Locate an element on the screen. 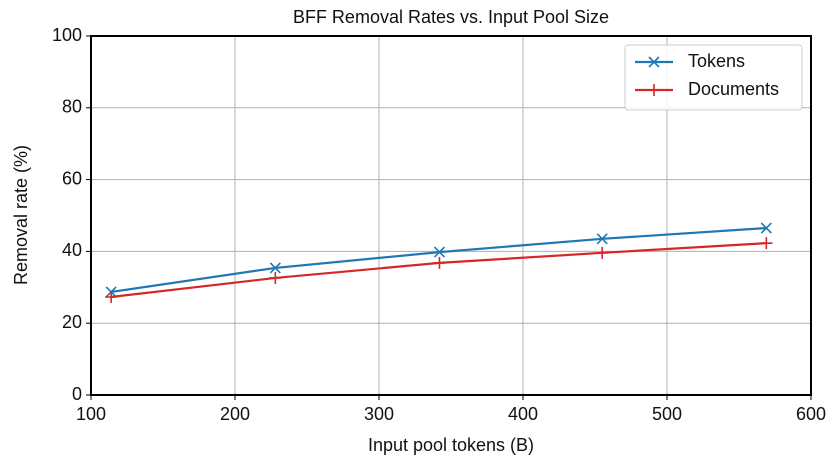 The image size is (833, 459). y-axis-label: Removal rate (%) is located at coordinates (21, 215).